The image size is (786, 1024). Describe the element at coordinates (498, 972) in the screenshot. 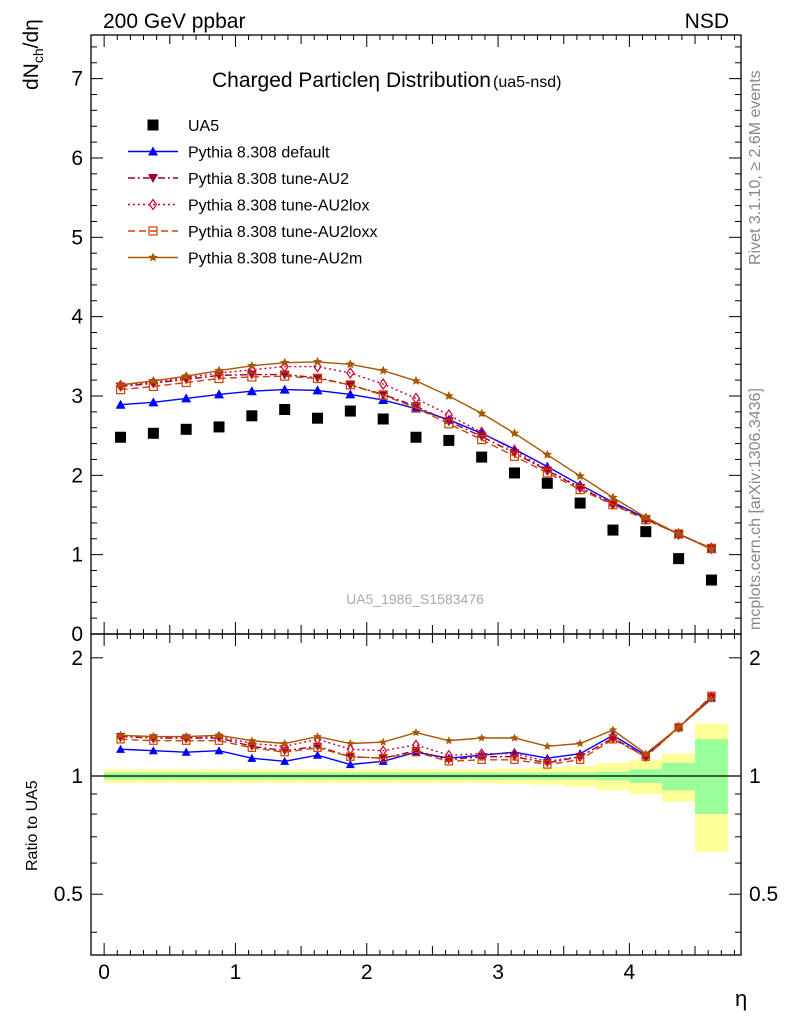

I see `x-tick-label: 3` at that location.